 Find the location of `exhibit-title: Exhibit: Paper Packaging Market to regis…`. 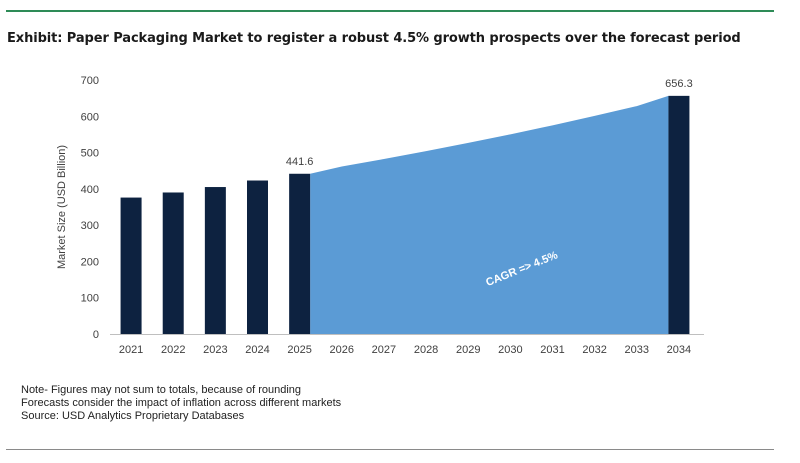

exhibit-title: Exhibit: Paper Packaging Market to regis… is located at coordinates (374, 38).